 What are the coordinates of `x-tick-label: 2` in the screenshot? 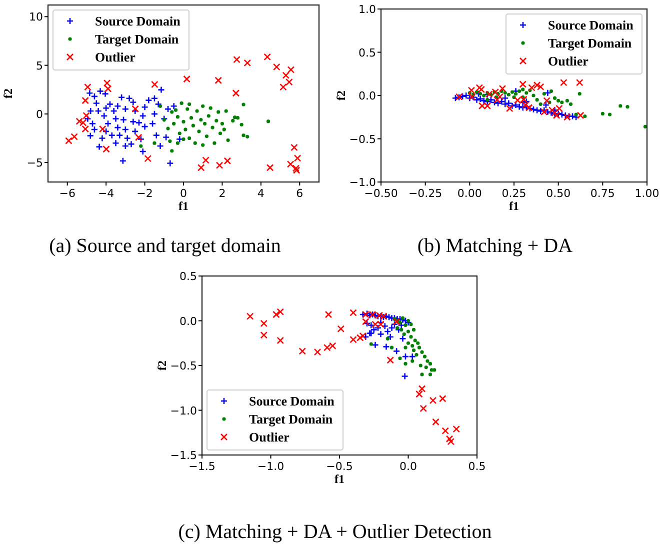 It's located at (222, 193).